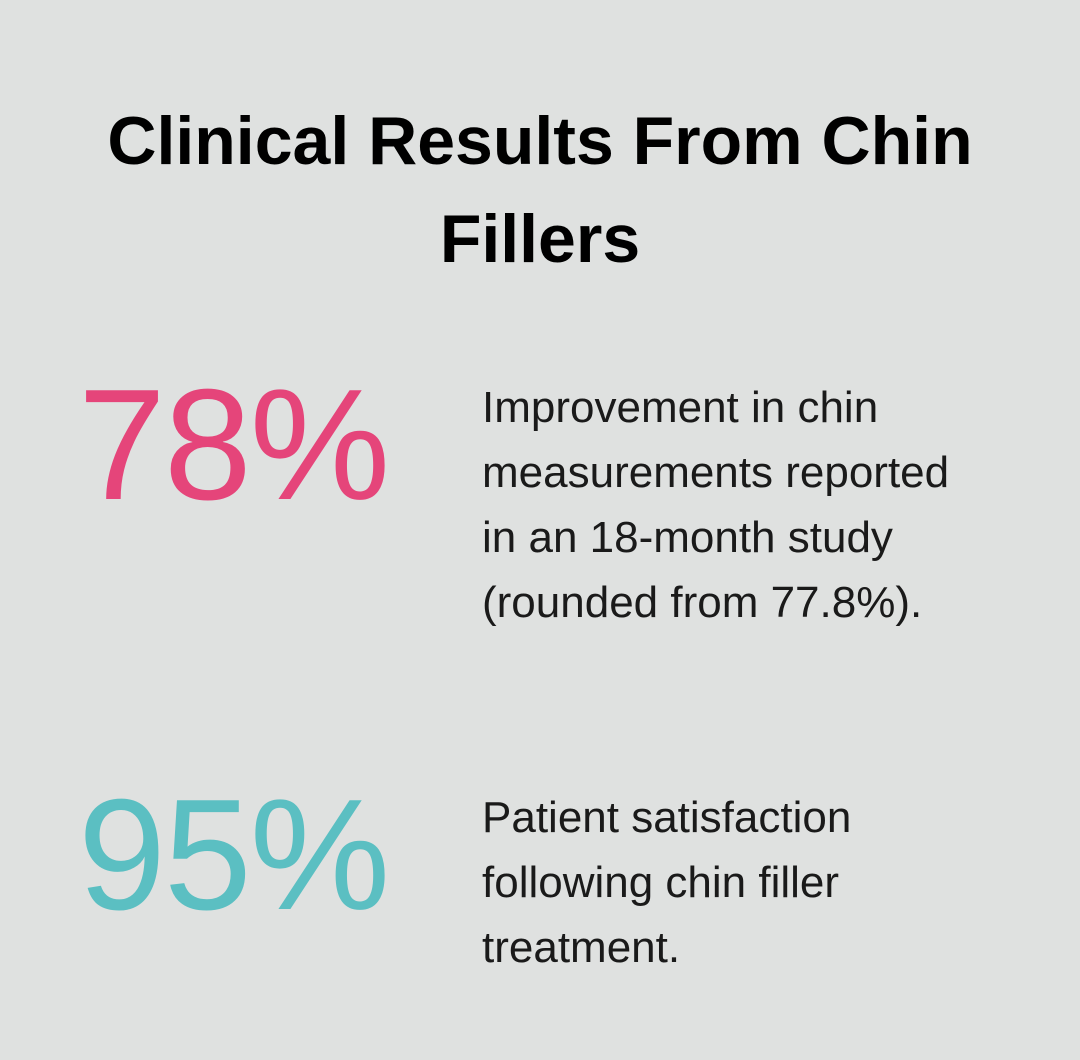 This screenshot has width=1080, height=1060. What do you see at coordinates (234, 855) in the screenshot?
I see `stat-value: 95%` at bounding box center [234, 855].